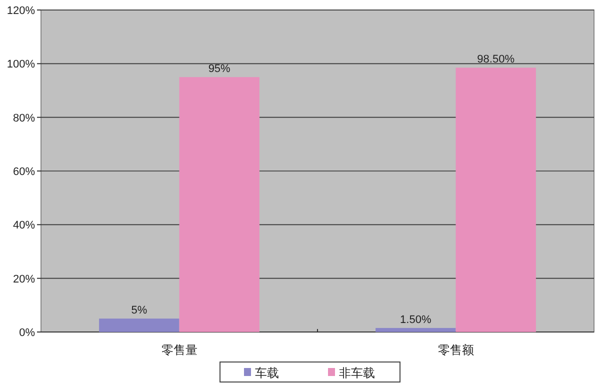 The height and width of the screenshot is (387, 600). Describe the element at coordinates (27, 333) in the screenshot. I see `y-tick-label: 0%` at that location.